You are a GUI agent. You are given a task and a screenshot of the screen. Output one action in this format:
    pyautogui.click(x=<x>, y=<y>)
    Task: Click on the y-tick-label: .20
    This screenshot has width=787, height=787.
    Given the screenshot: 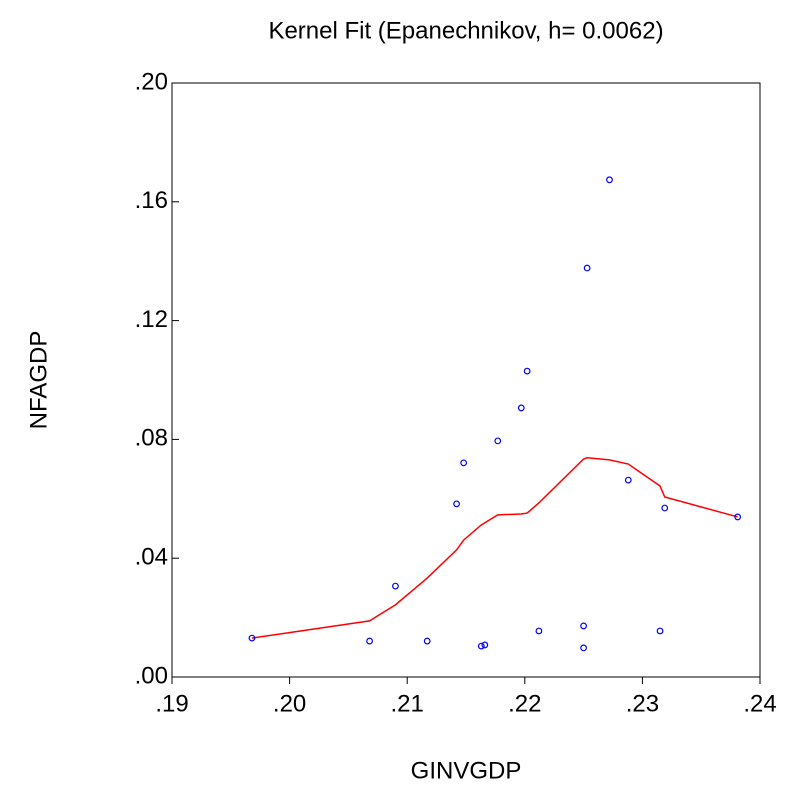 What is the action you would take?
    pyautogui.click(x=151, y=81)
    